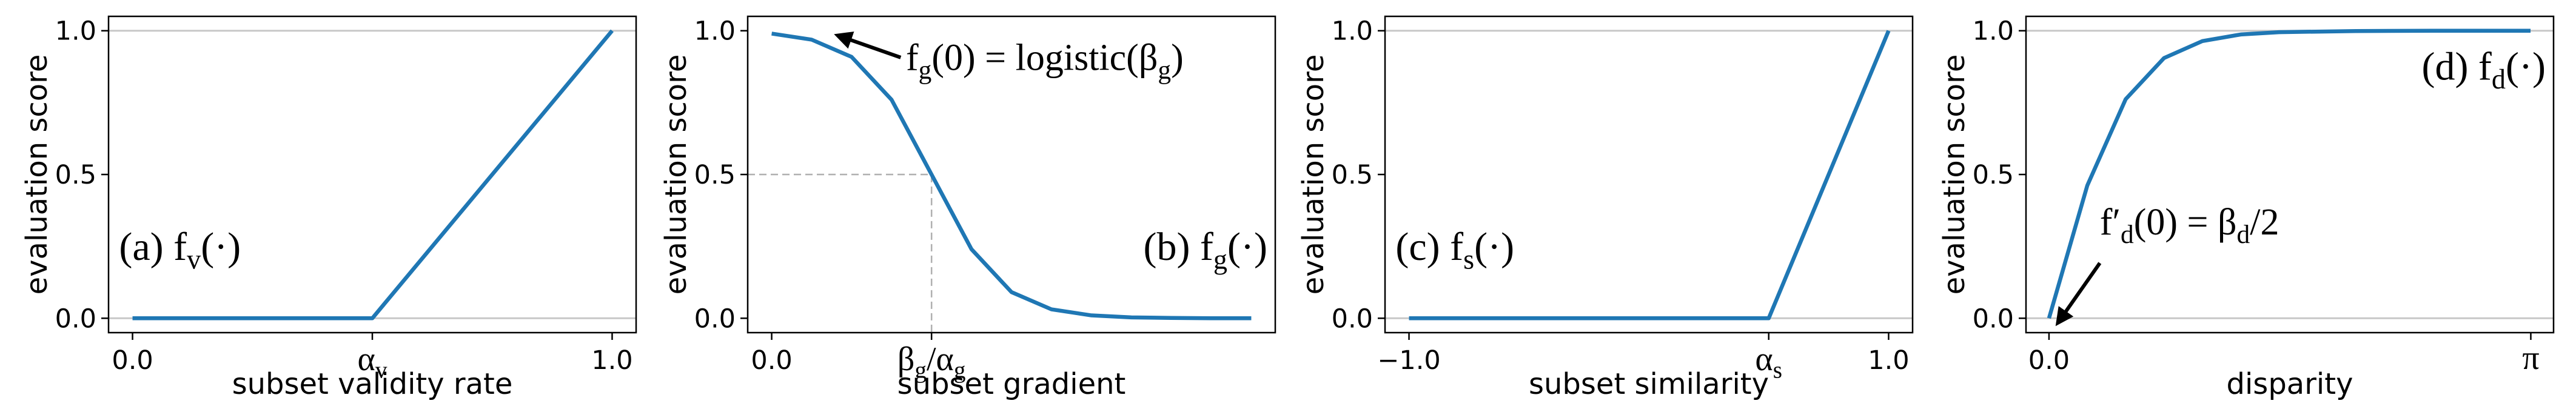  I want to click on x-tick-label: αv, so click(372, 362).